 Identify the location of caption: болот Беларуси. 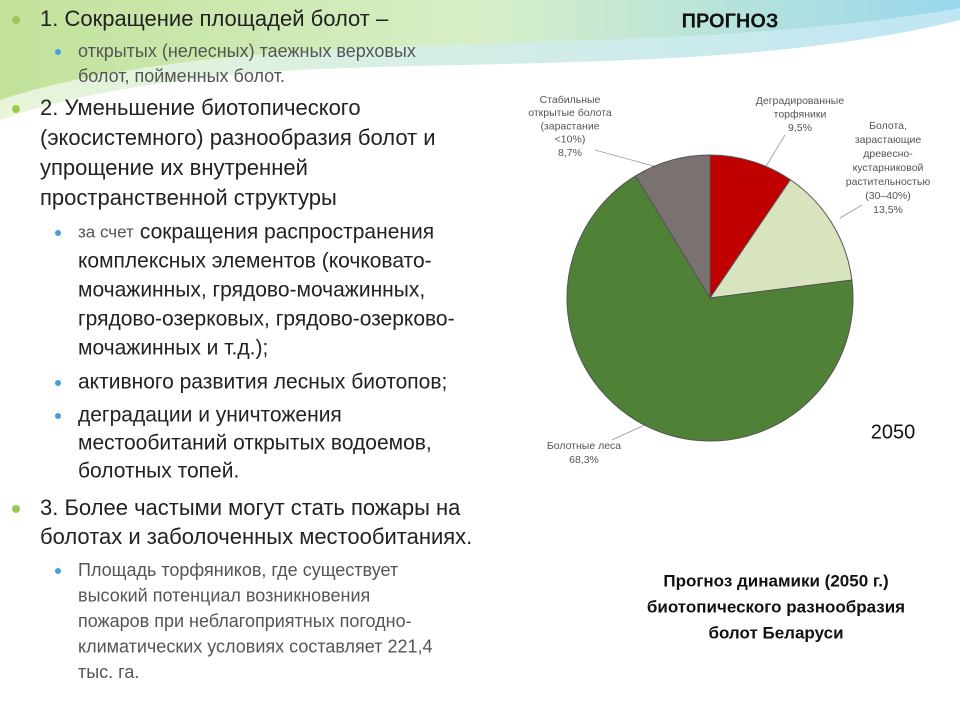
(775, 632).